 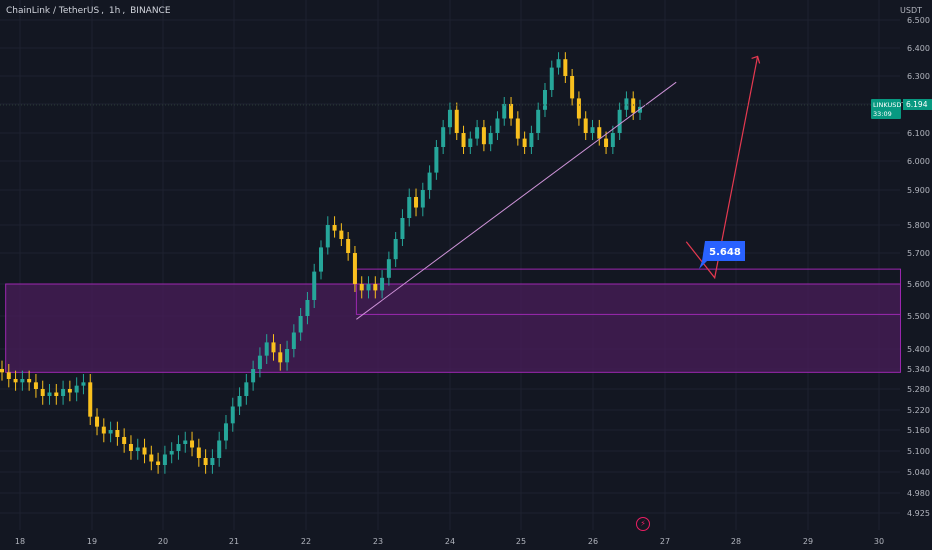 What do you see at coordinates (736, 541) in the screenshot?
I see `time-tick-label: 28` at bounding box center [736, 541].